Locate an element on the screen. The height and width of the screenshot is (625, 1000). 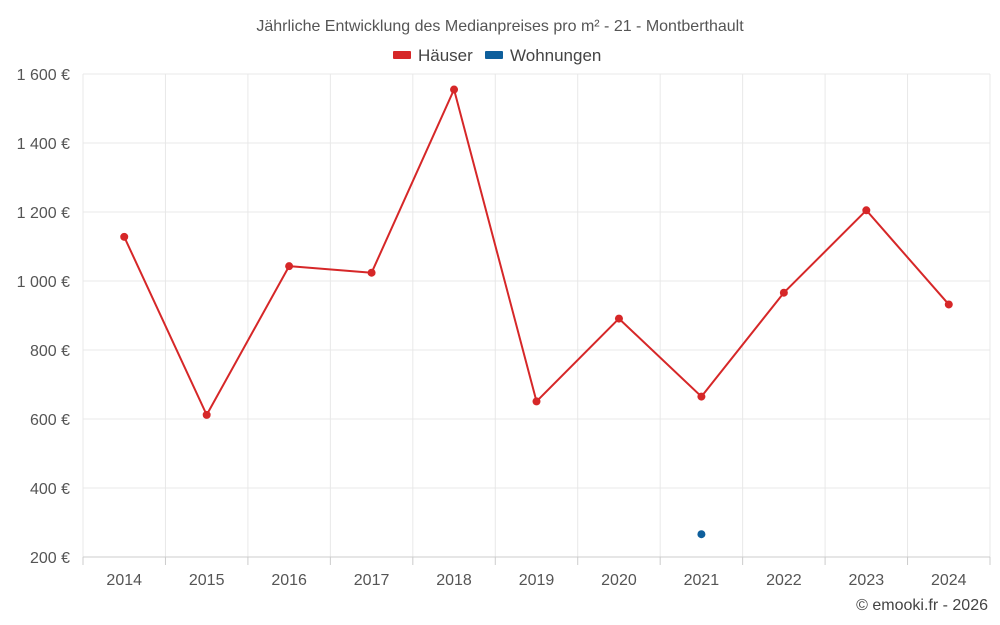
legend-item-haeuser: Häuser is located at coordinates (433, 55).